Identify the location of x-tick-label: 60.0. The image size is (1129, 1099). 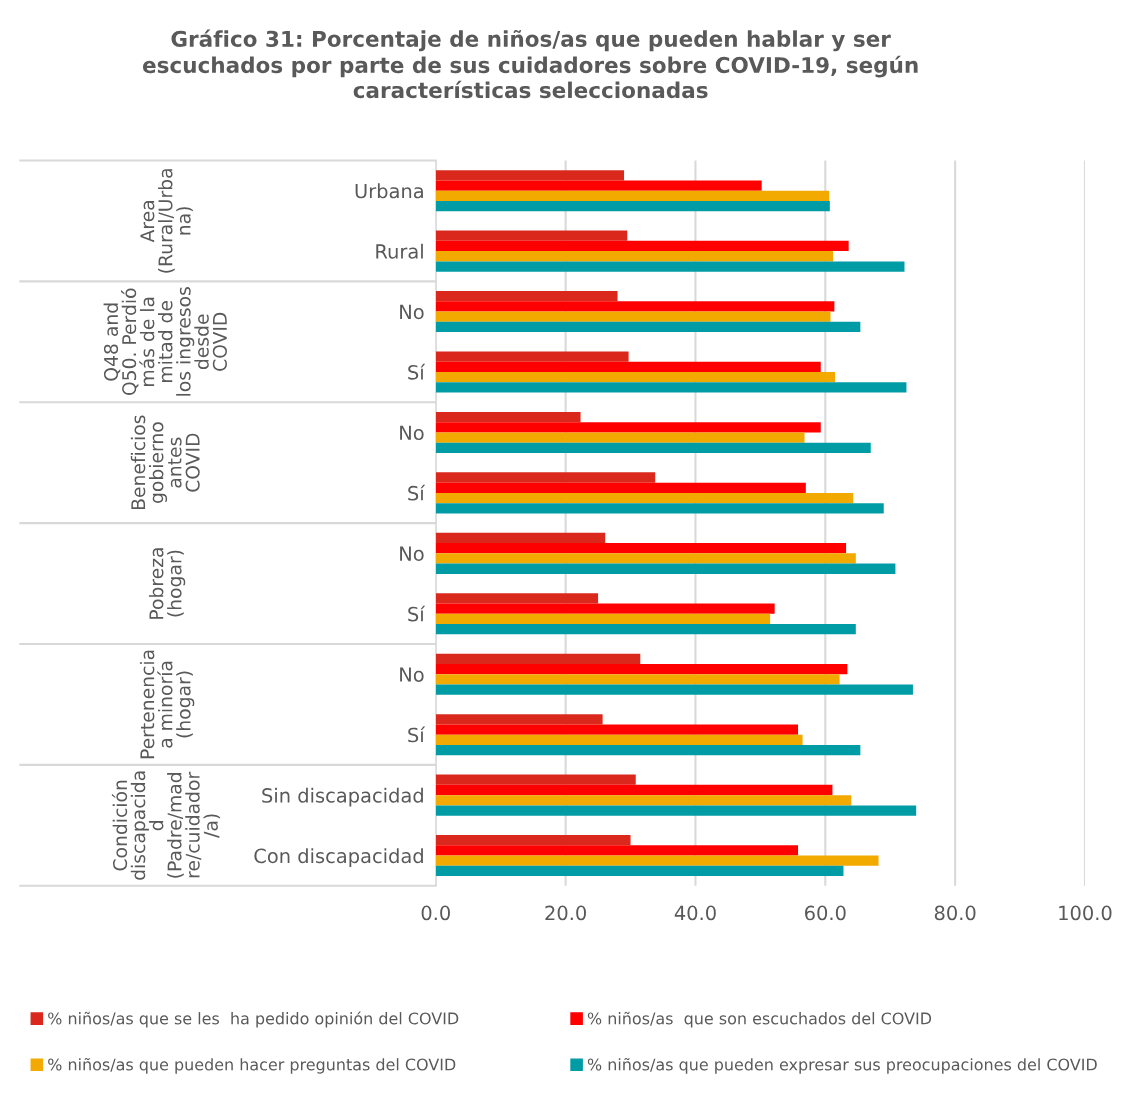
(825, 913).